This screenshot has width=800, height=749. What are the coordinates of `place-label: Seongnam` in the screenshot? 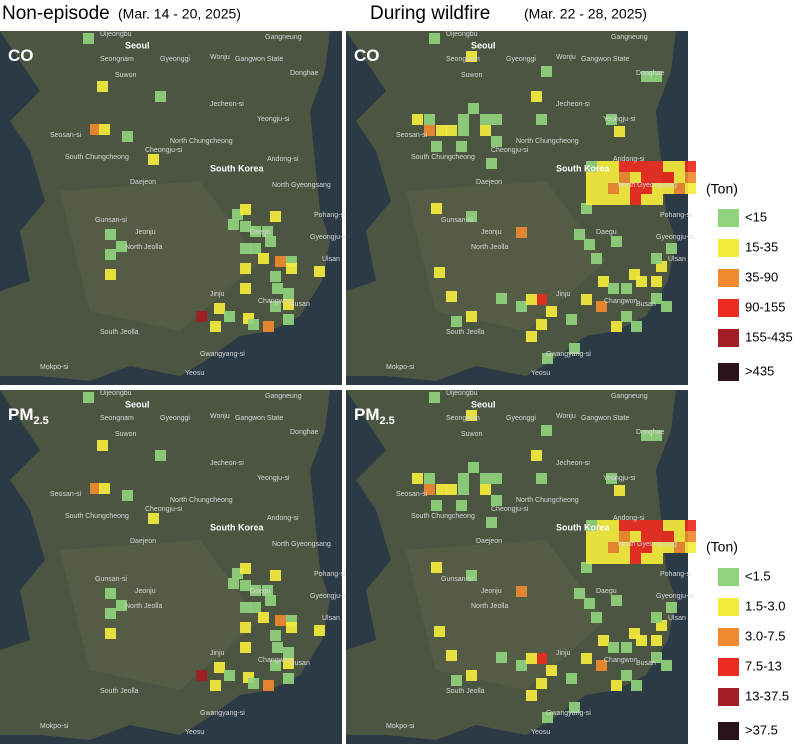 It's located at (463, 59).